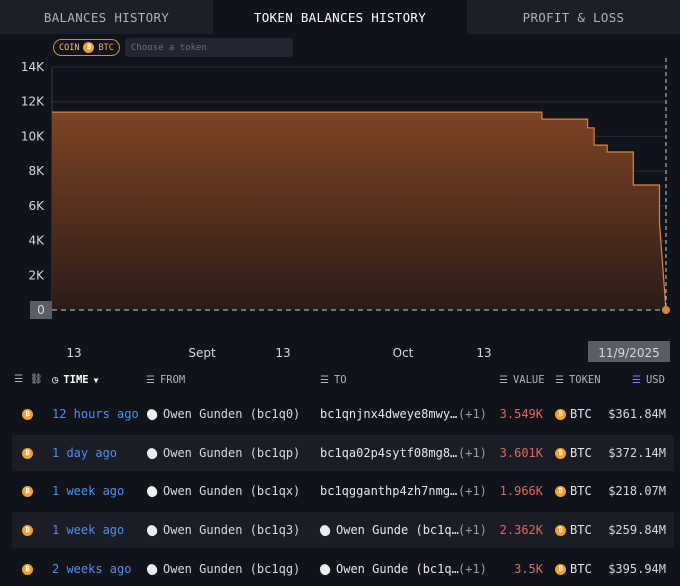 The height and width of the screenshot is (586, 680). What do you see at coordinates (36, 171) in the screenshot?
I see `y-tick-label: 8K` at bounding box center [36, 171].